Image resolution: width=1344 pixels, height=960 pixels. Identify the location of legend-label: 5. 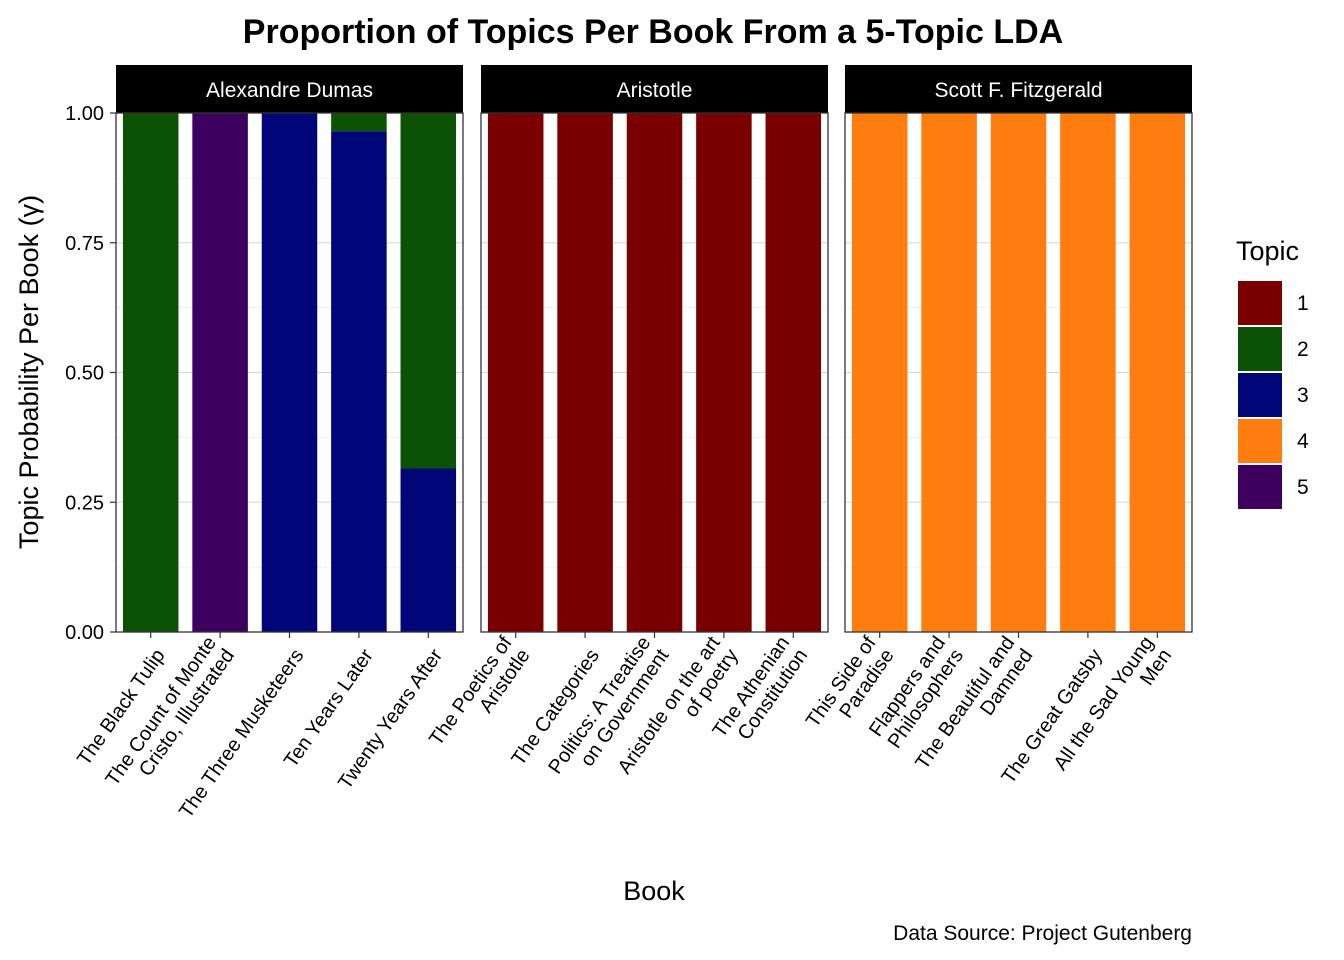
(1303, 487).